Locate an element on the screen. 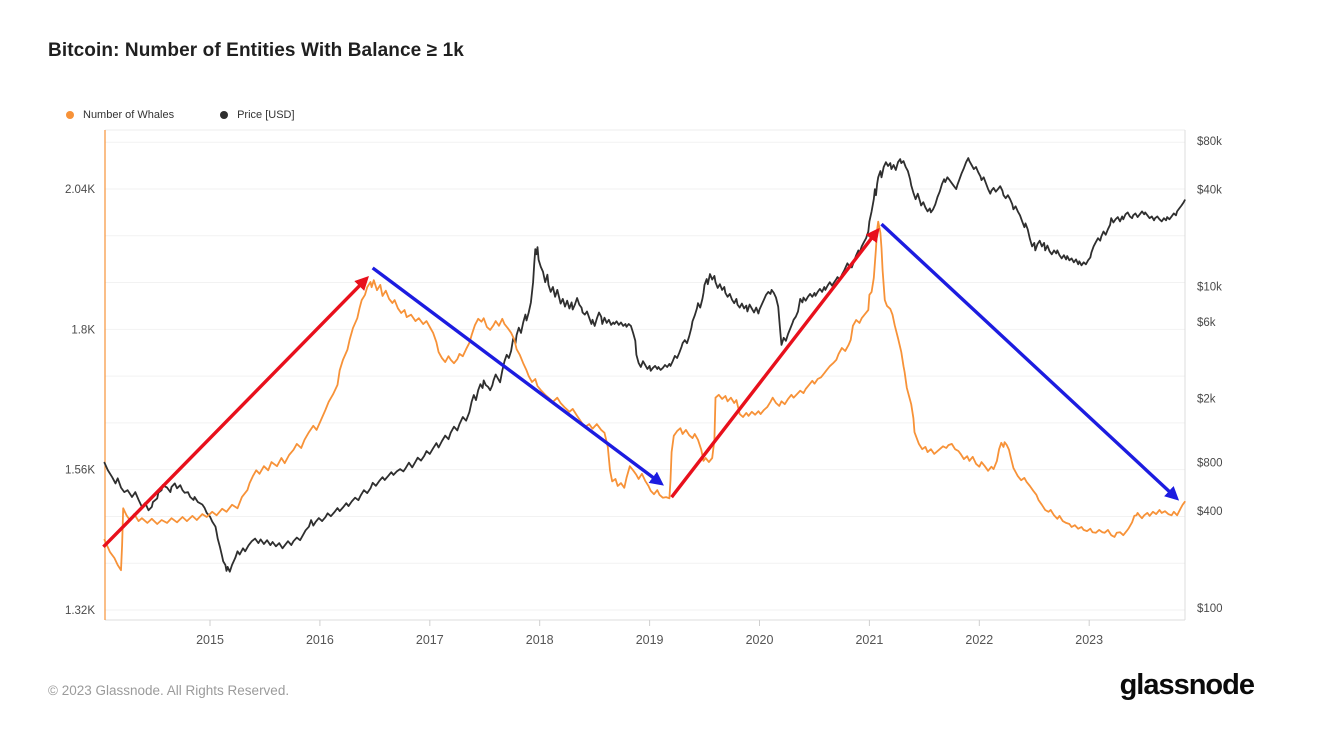 The height and width of the screenshot is (736, 1318). price-color-dot-icon is located at coordinates (224, 115).